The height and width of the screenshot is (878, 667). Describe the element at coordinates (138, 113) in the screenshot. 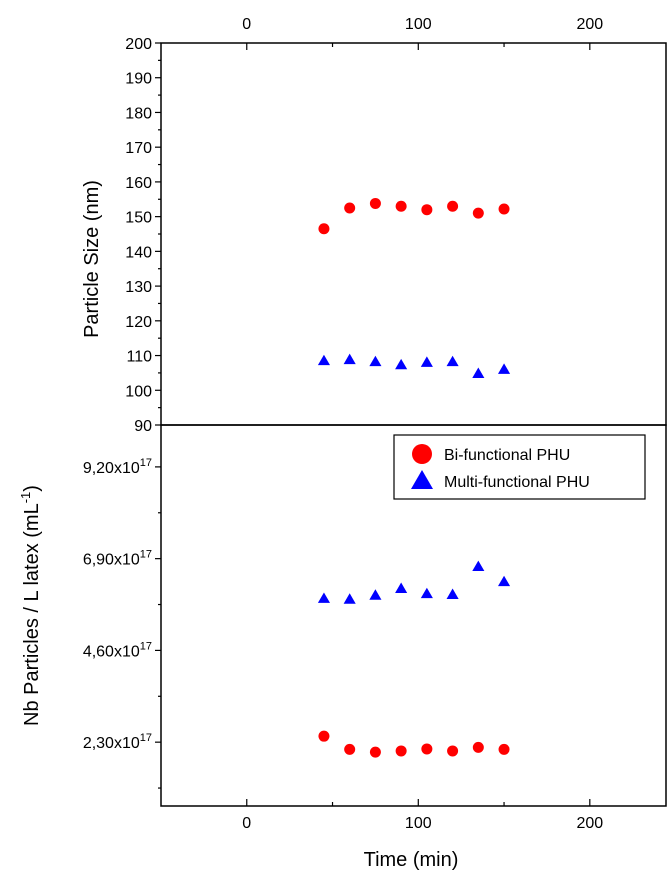

I see `top-y-tick-label: 180` at that location.